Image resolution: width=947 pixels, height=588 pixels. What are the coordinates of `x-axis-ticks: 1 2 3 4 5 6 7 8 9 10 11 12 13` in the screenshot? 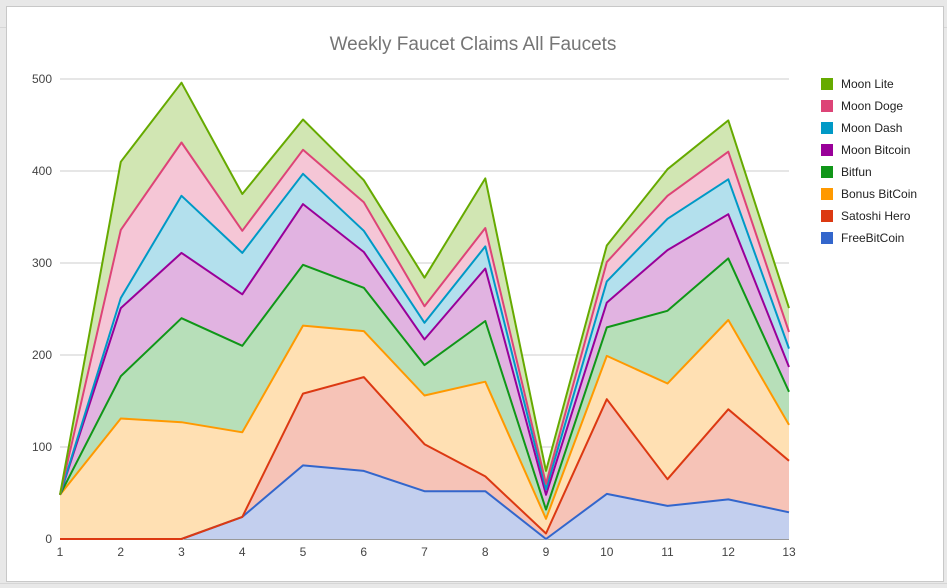 It's located at (426, 552).